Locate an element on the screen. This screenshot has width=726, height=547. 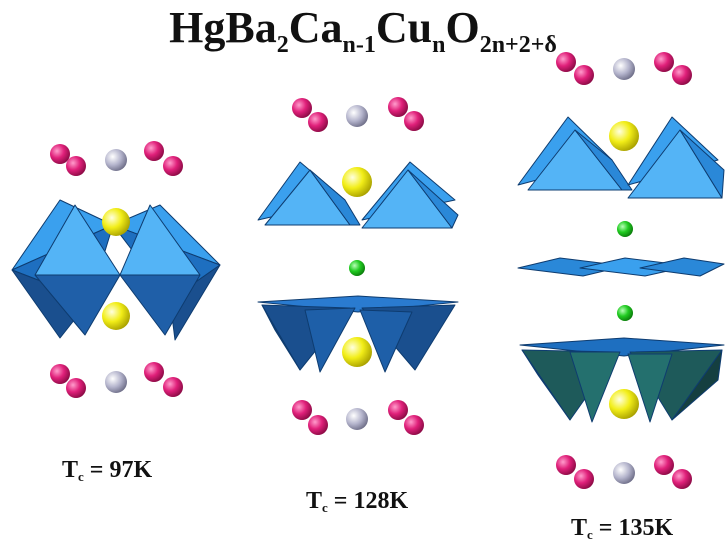
formula-title: HgBa2Can-1CunO2n+2+δ is located at coordinates (363, 30).